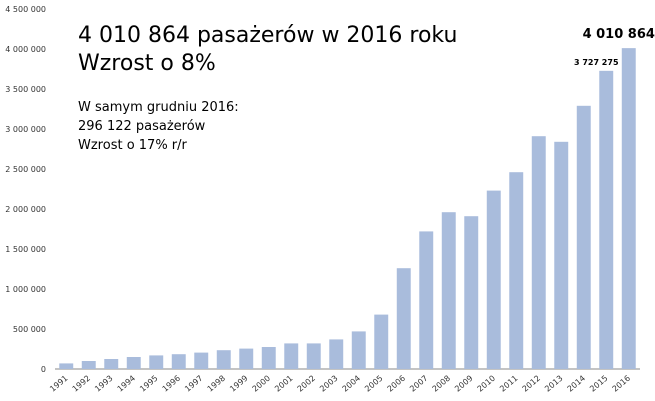 Image resolution: width=655 pixels, height=401 pixels. I want to click on bar-2002, so click(313, 356).